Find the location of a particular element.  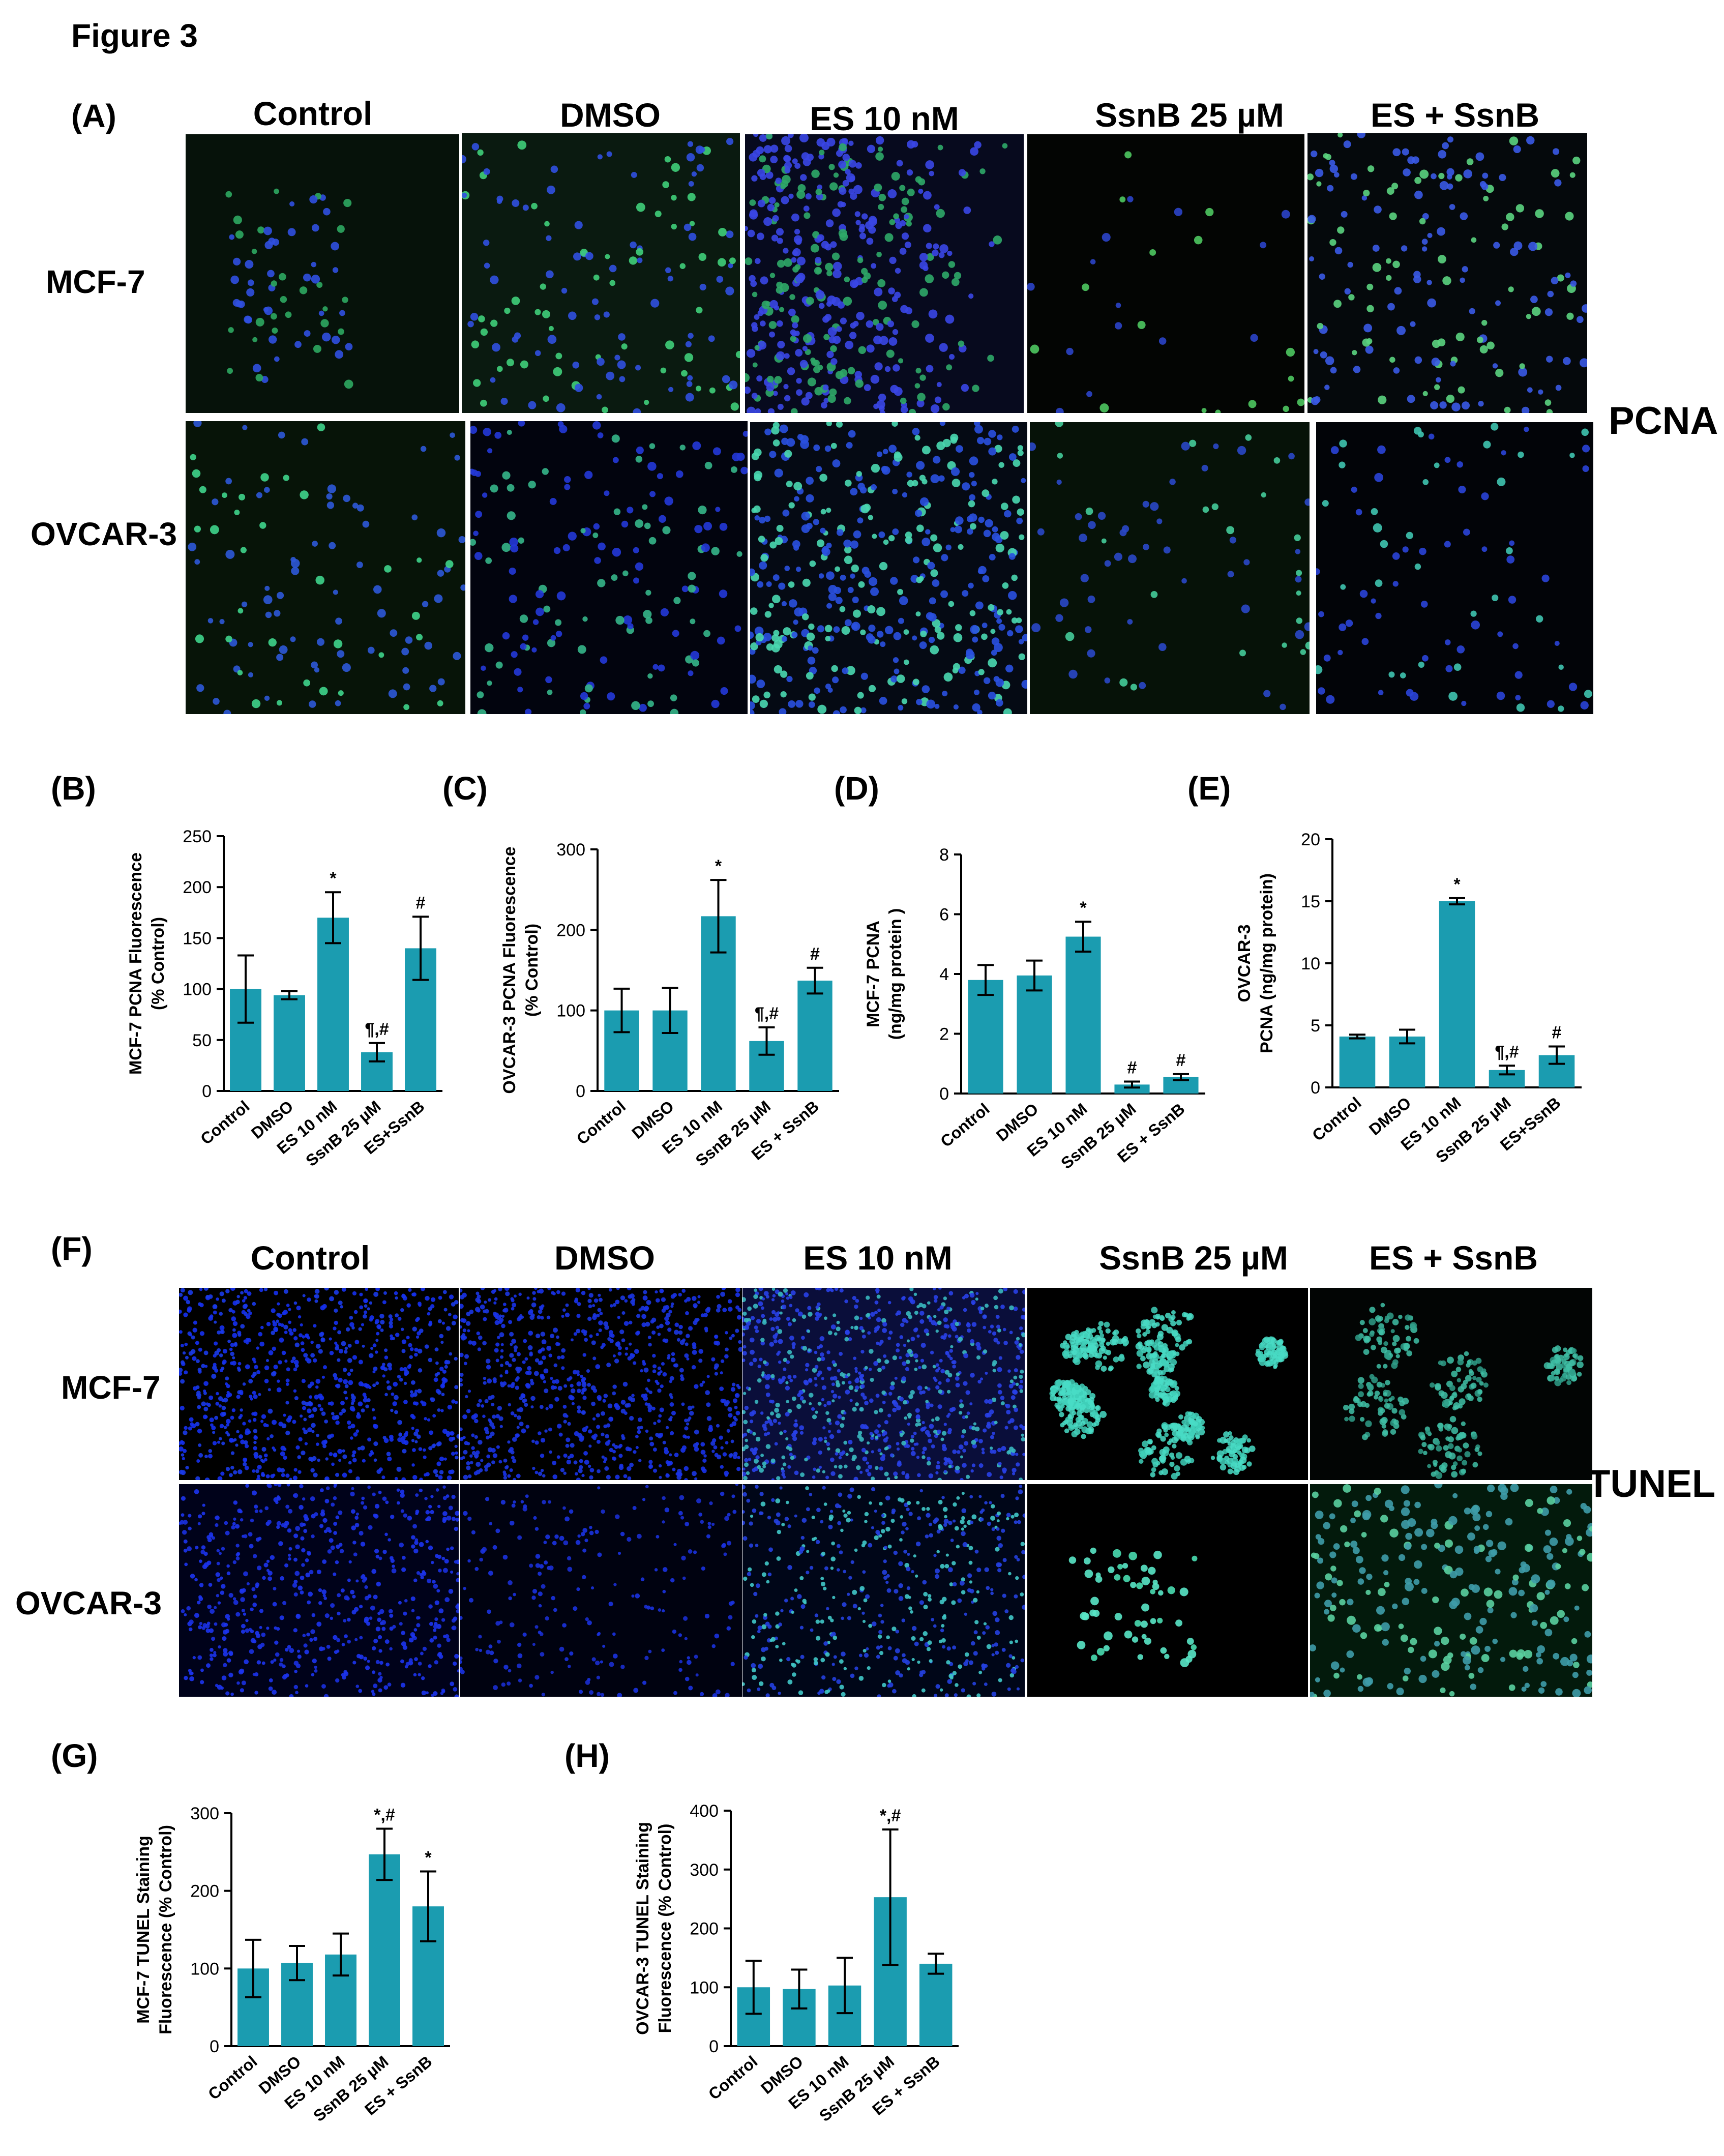

tunel-ovcar3-dmso-image is located at coordinates (601, 1591).